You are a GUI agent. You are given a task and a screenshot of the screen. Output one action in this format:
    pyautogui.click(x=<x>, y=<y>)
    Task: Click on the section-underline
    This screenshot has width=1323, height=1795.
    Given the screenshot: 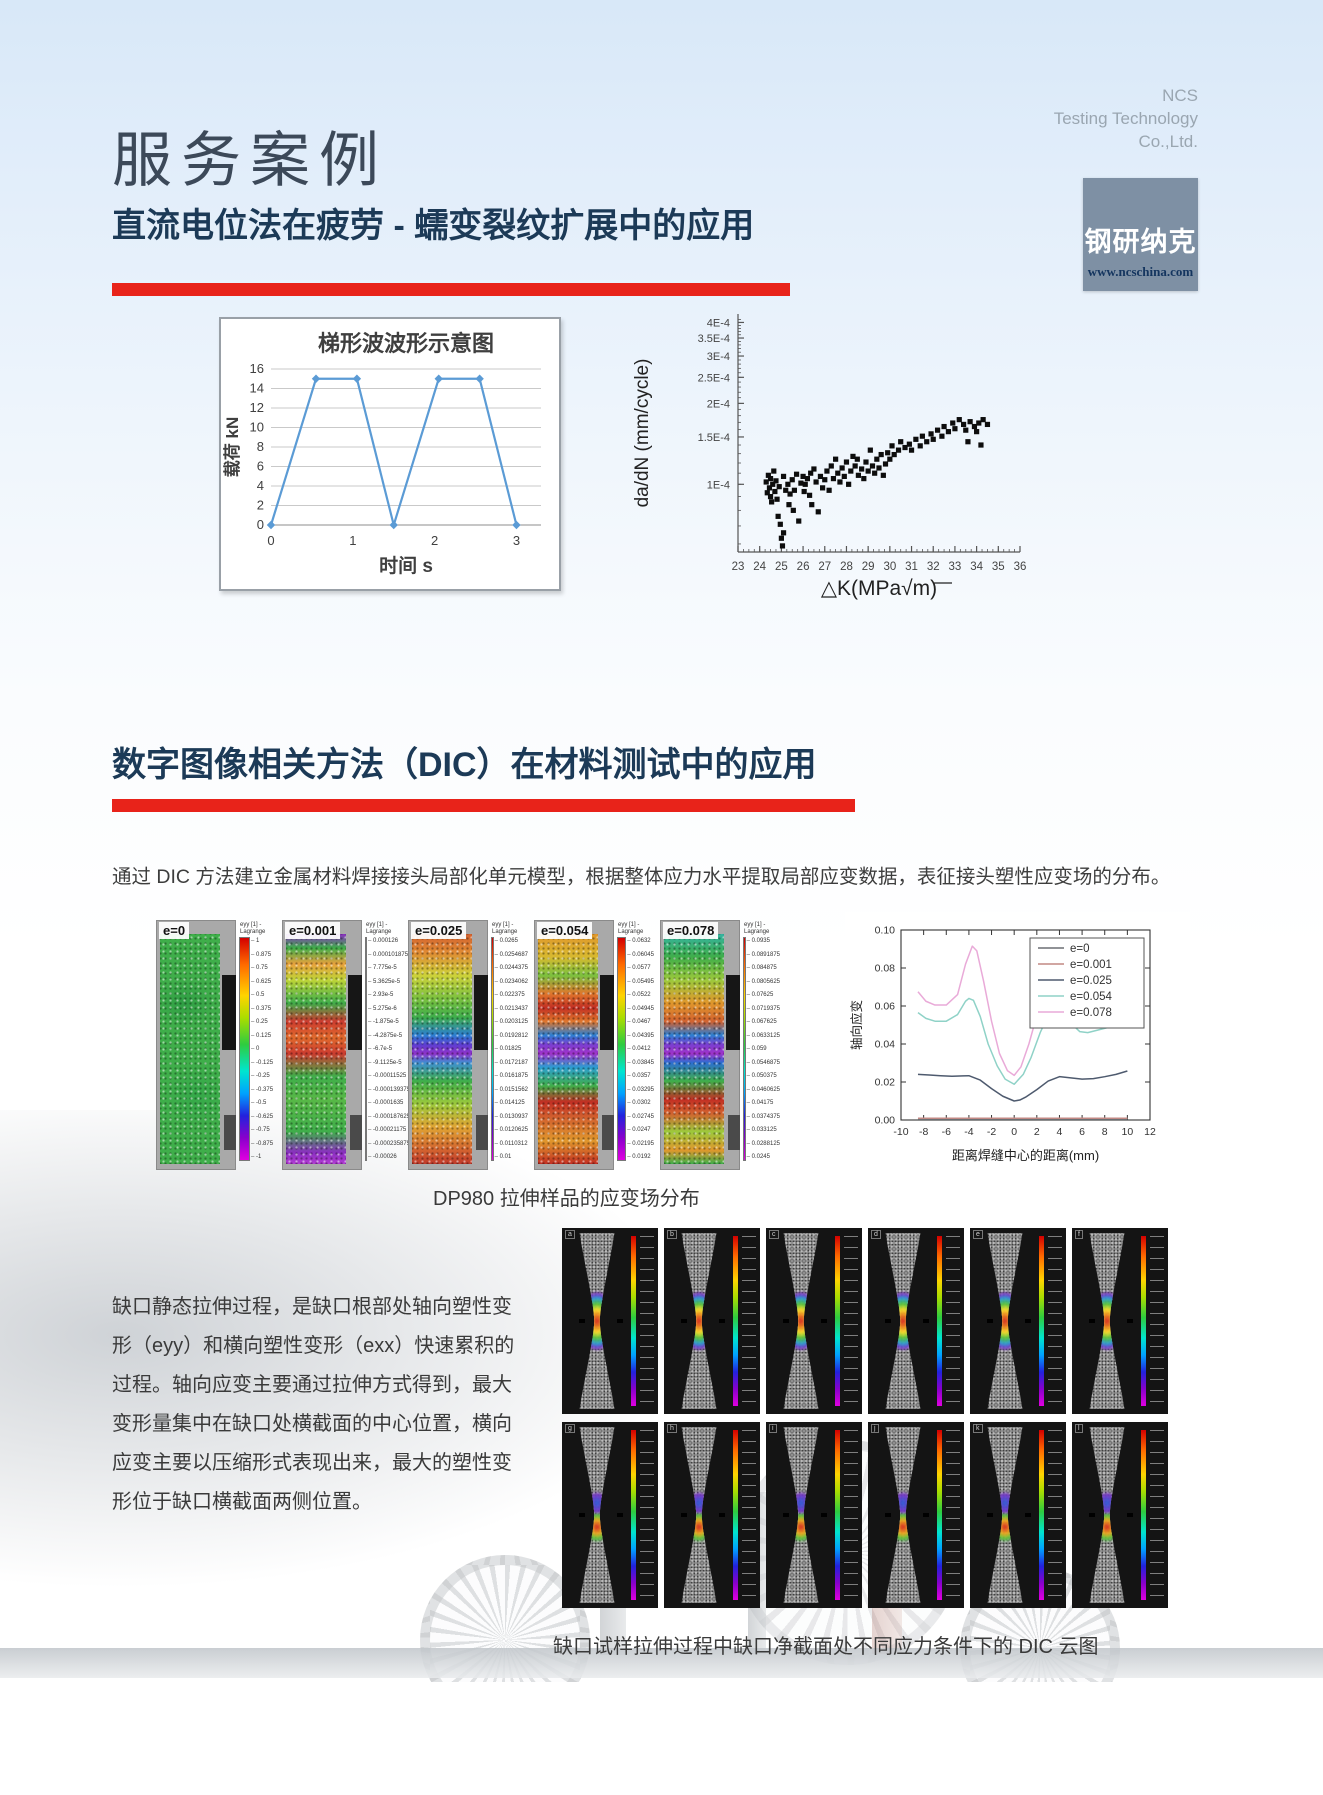 What is the action you would take?
    pyautogui.click(x=483, y=805)
    